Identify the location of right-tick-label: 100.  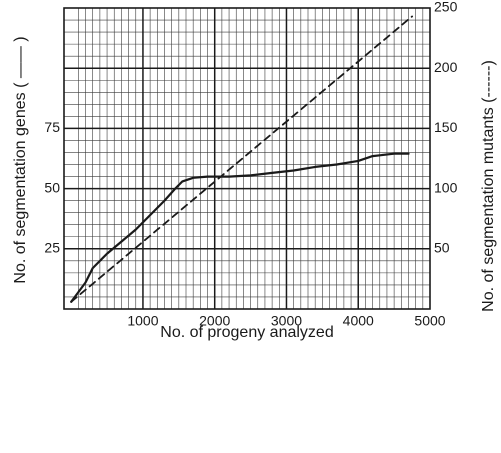
(446, 187).